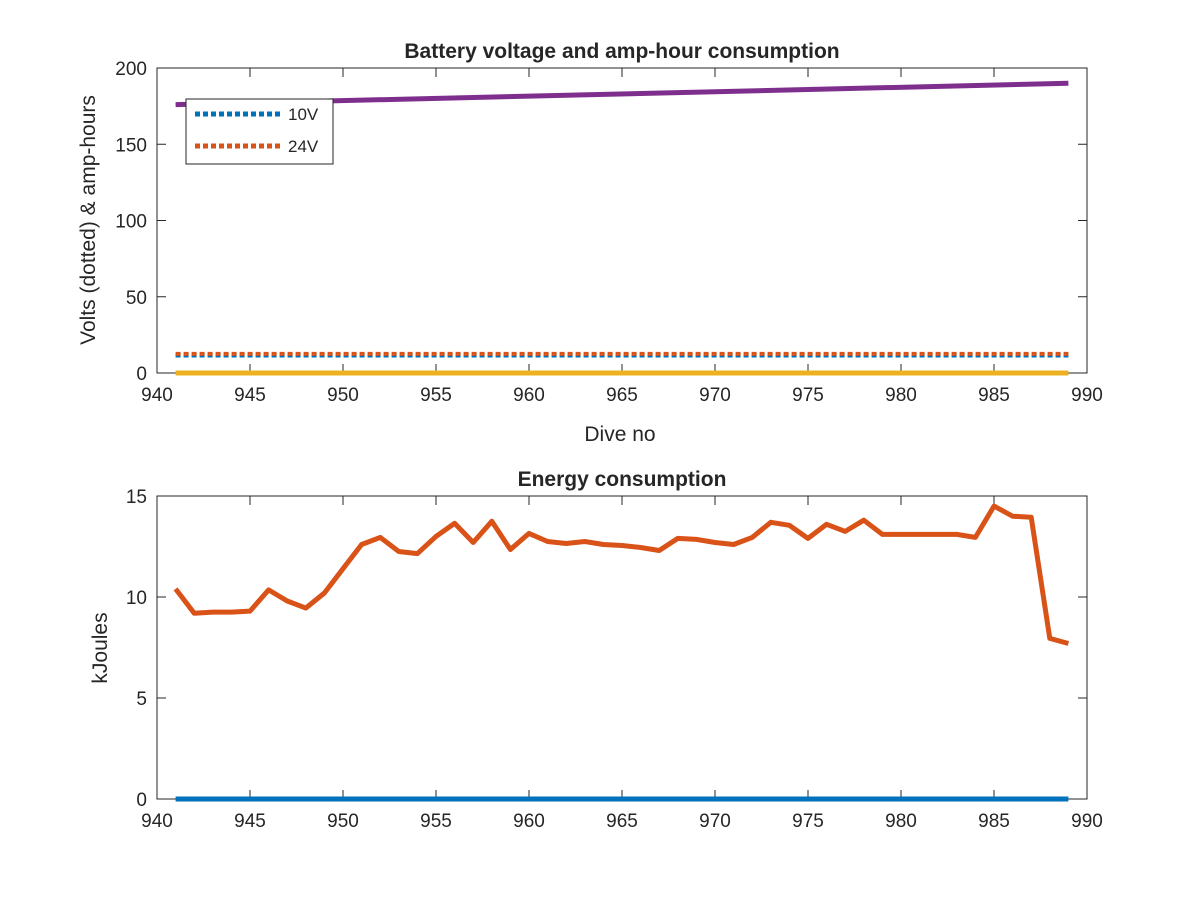  I want to click on energy-plot-x-tick-label: 965, so click(622, 821).